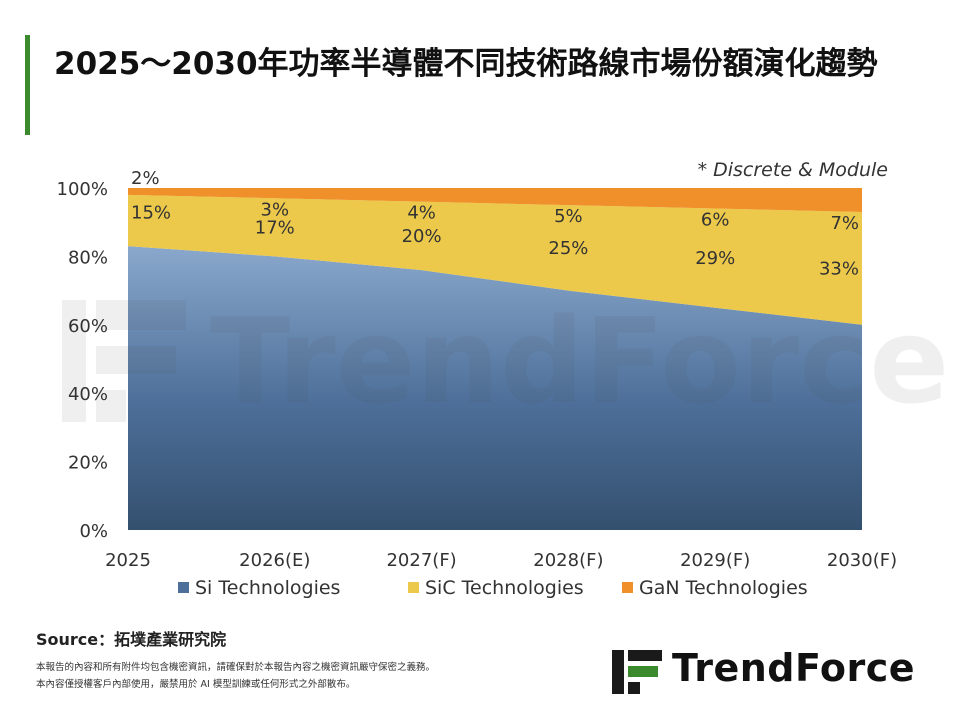  I want to click on legend-label-sic: SiC Technologies, so click(504, 588).